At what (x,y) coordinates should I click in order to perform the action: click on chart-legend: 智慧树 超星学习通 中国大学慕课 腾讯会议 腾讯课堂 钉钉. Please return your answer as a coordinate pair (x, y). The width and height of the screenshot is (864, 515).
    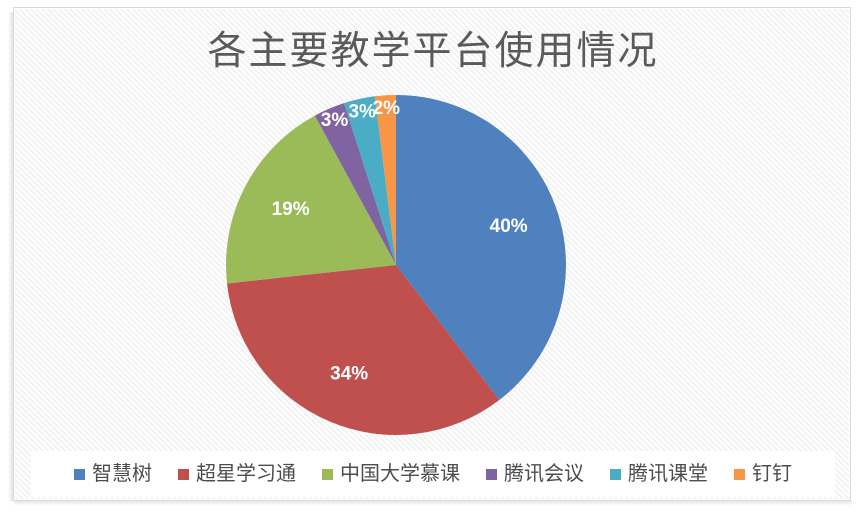
    Looking at the image, I should click on (433, 474).